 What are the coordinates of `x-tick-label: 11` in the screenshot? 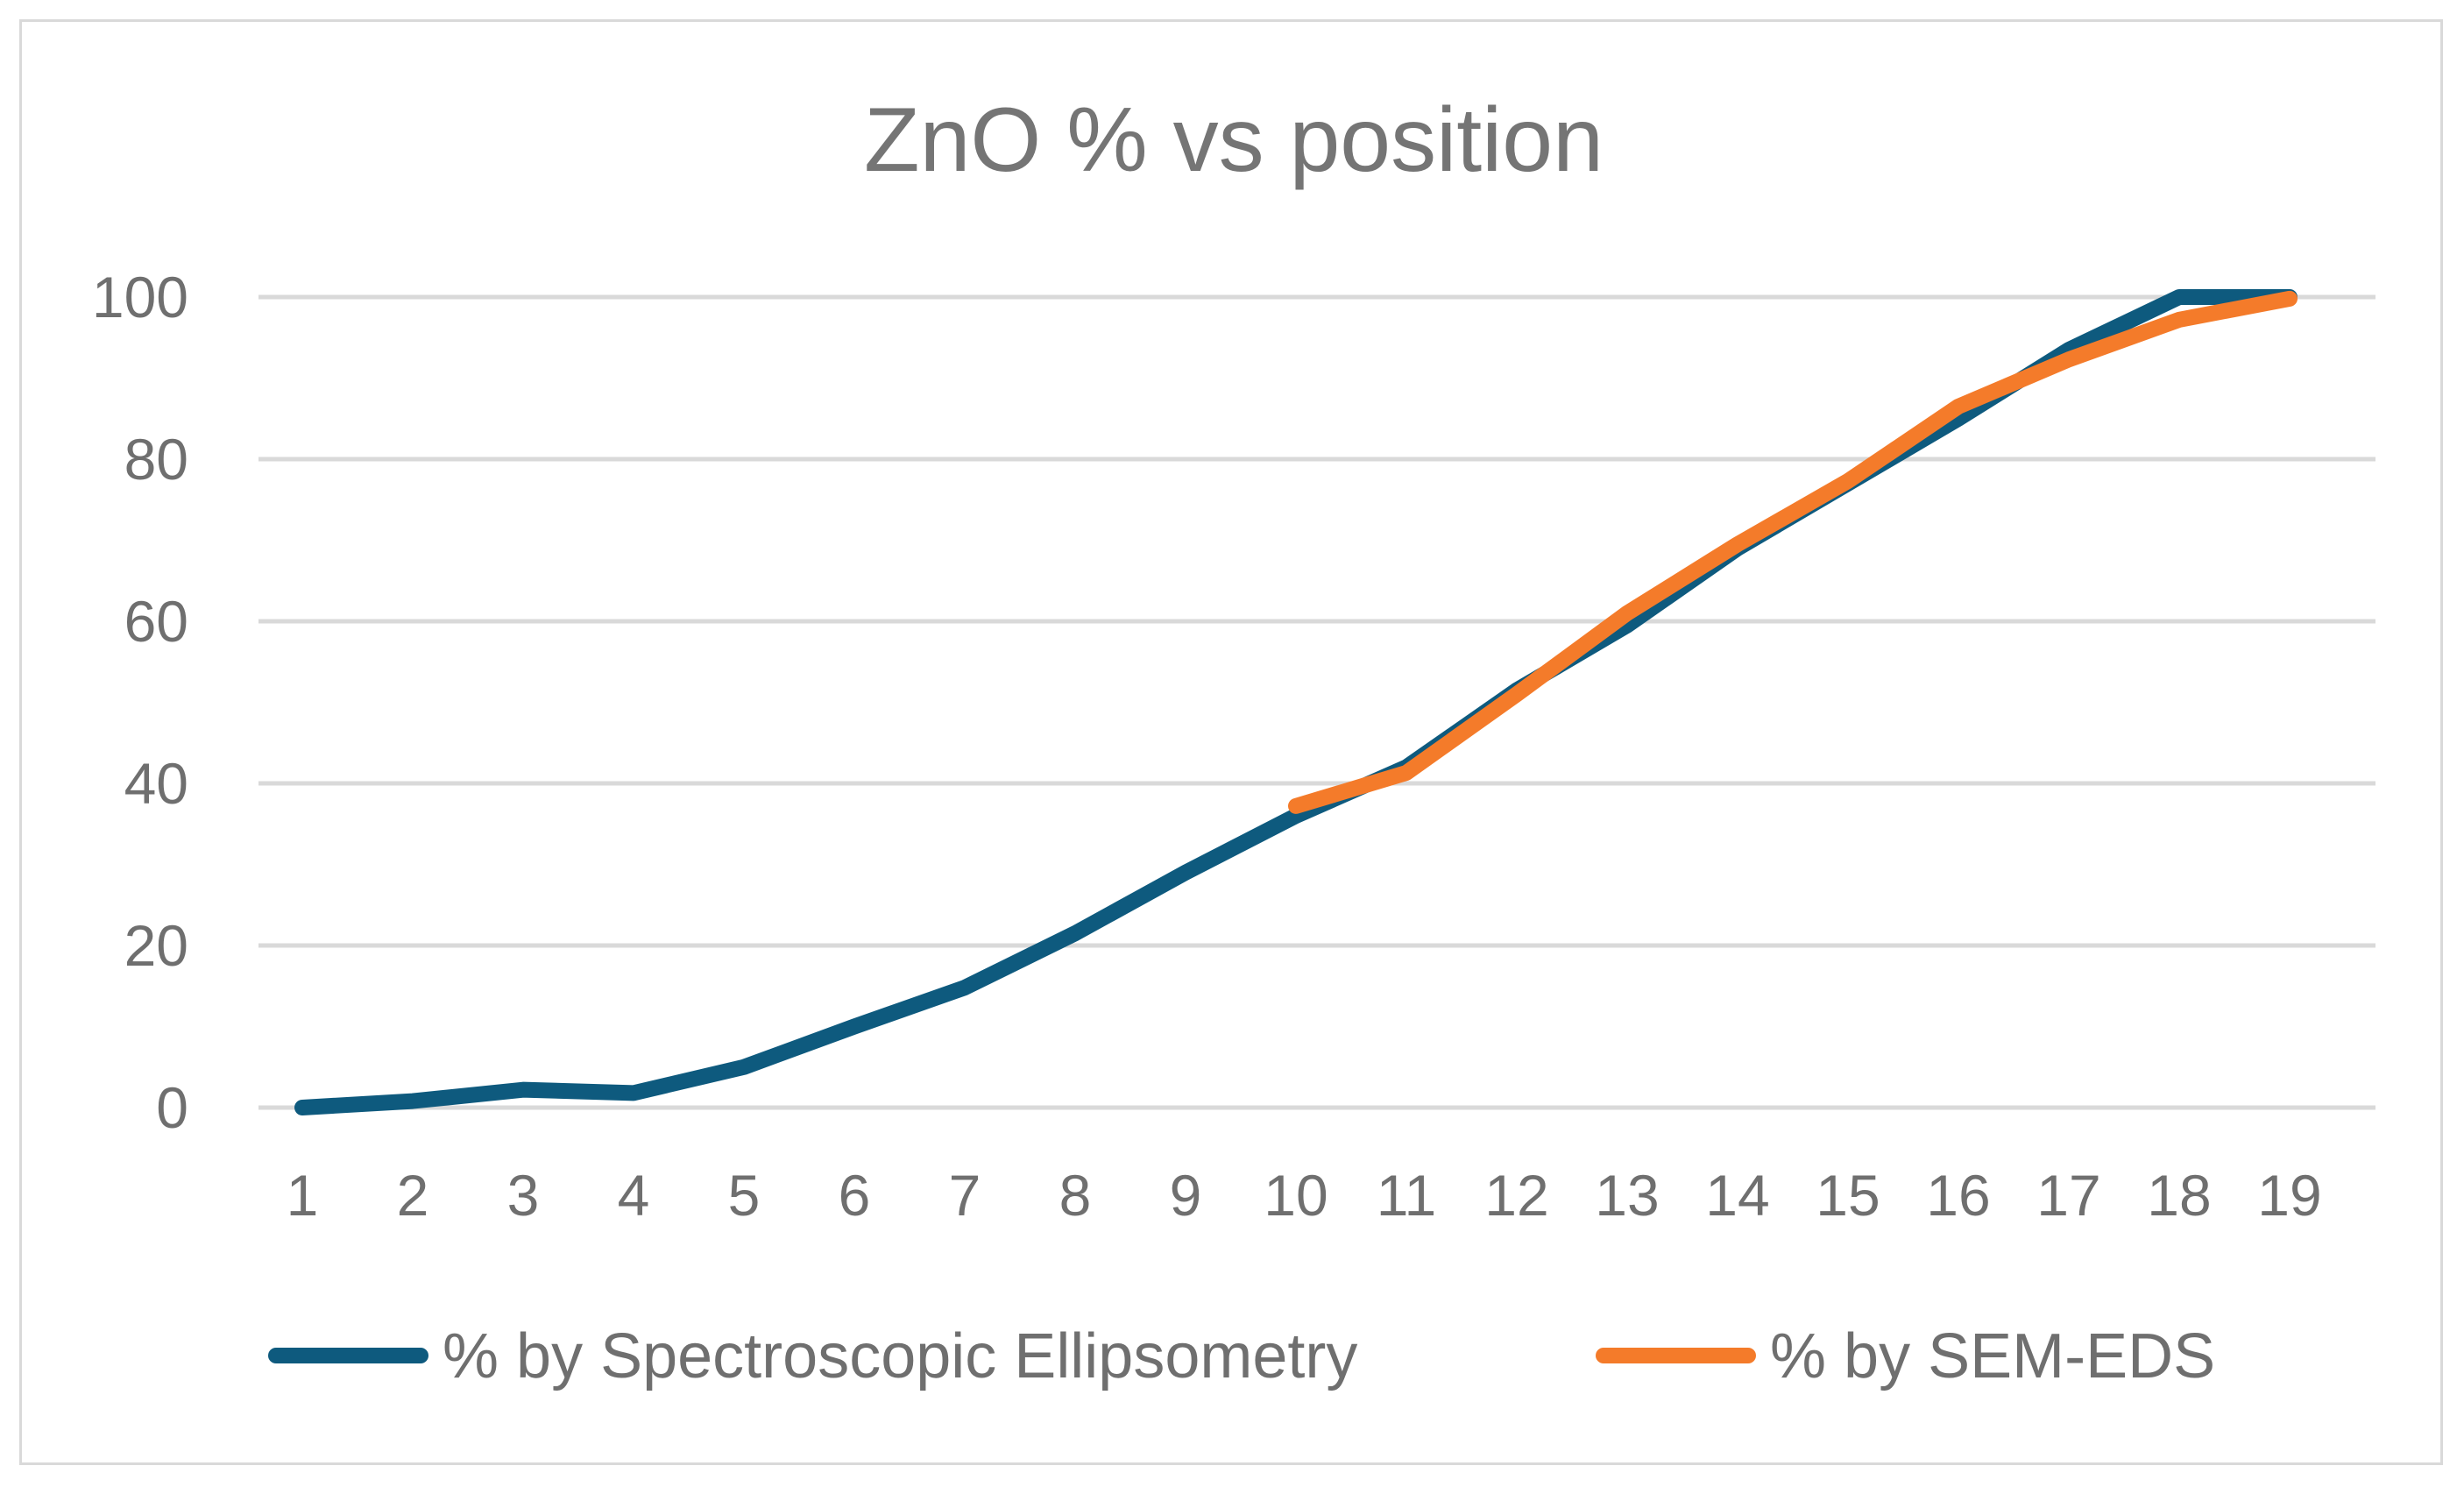 It's located at (1407, 1195).